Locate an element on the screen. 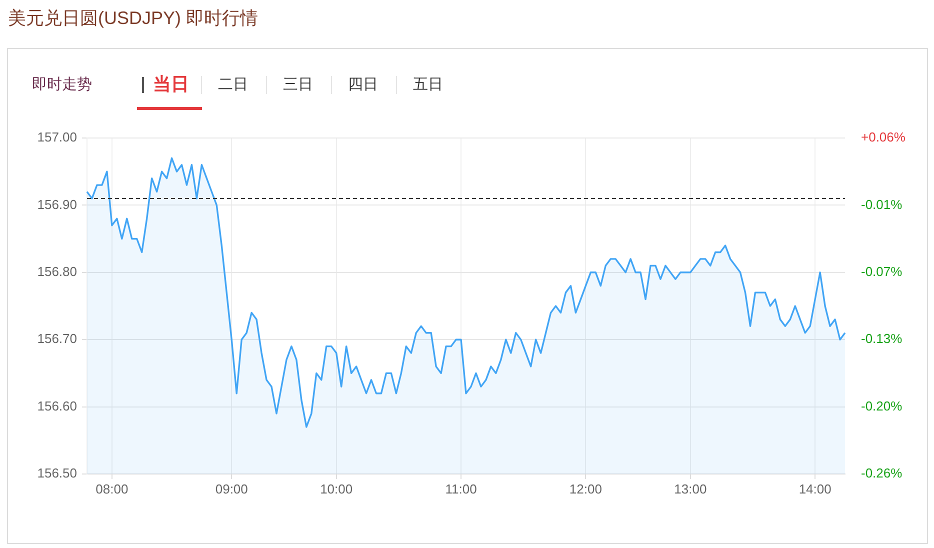 The image size is (934, 548). chart-subtitle: 即时走势 is located at coordinates (62, 85).